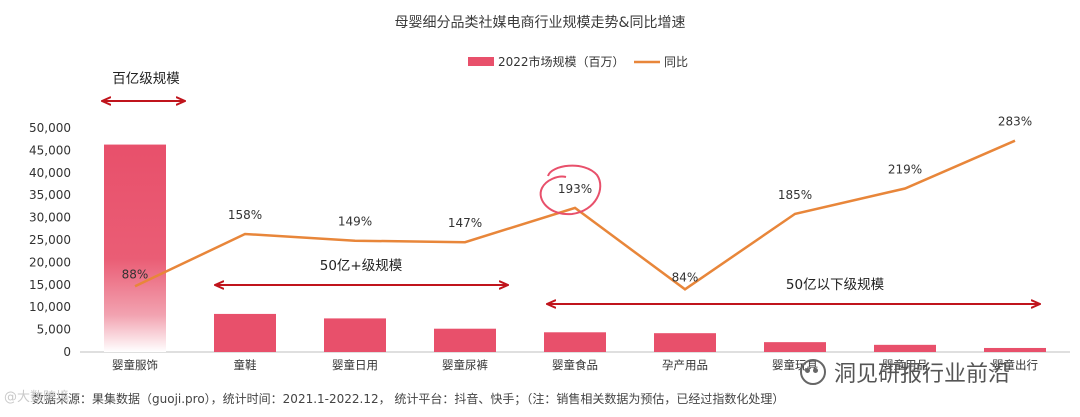 Image resolution: width=1080 pixels, height=417 pixels. Describe the element at coordinates (540, 23) in the screenshot. I see `chart-title: 母婴细分品类社媒电商行业规模走势&同比增速` at that location.